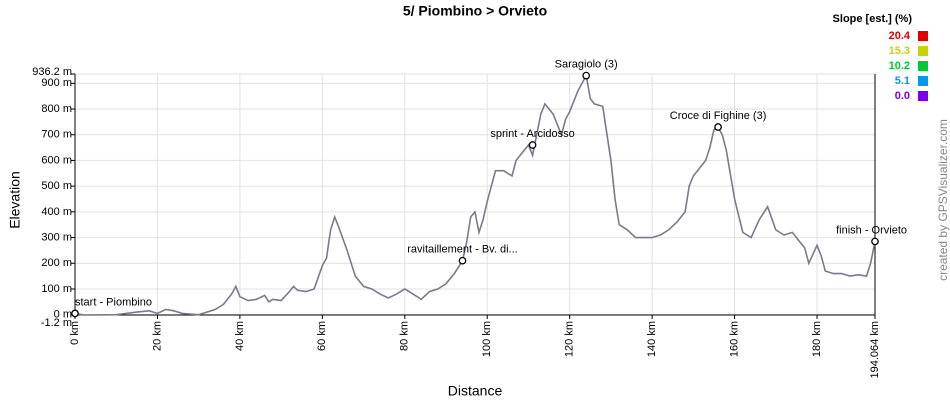  What do you see at coordinates (899, 51) in the screenshot?
I see `legend-label: 15.3` at bounding box center [899, 51].